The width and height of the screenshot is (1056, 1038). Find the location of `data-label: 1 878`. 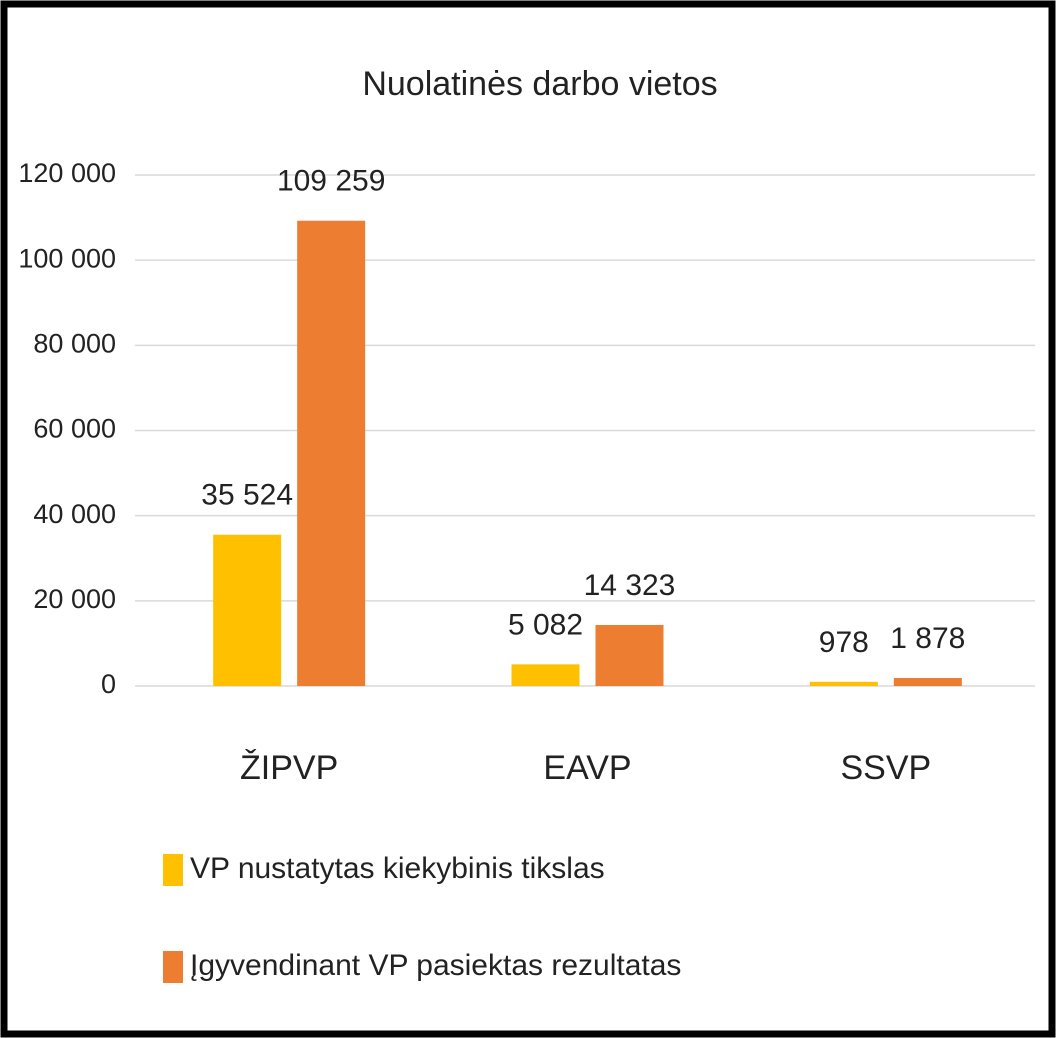

data-label: 1 878 is located at coordinates (927, 638).